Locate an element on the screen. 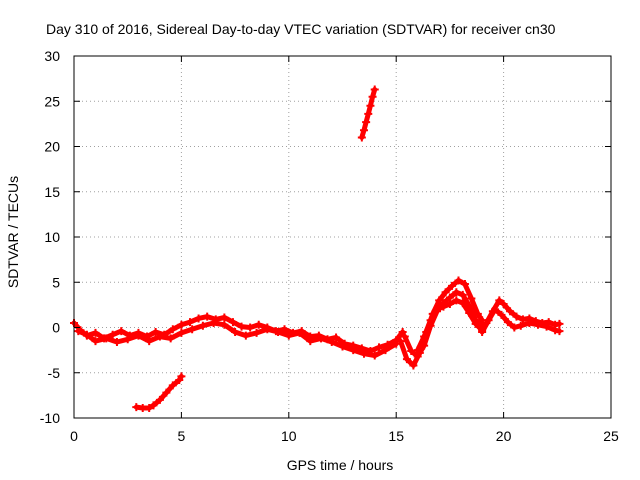  series-high-arc is located at coordinates (368, 113).